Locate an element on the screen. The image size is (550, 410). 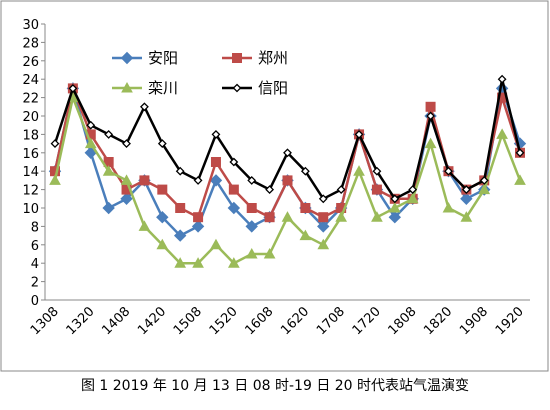
y-tick-label: 26 is located at coordinates (30, 62).